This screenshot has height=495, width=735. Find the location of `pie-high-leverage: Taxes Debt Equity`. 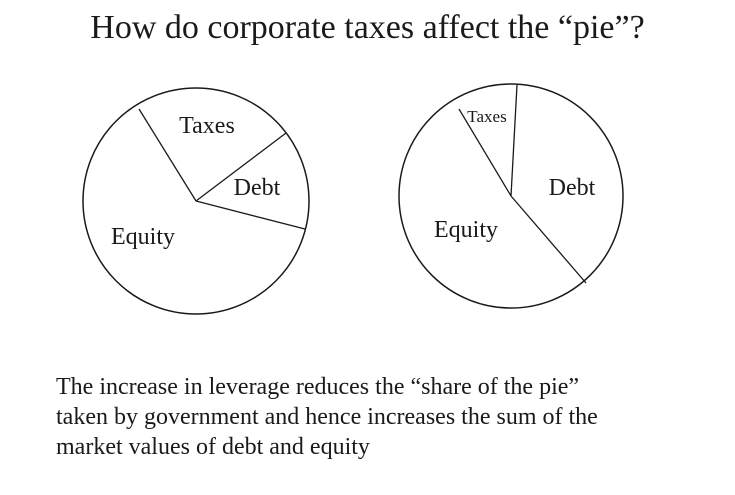

pie-high-leverage: Taxes Debt Equity is located at coordinates (511, 196).